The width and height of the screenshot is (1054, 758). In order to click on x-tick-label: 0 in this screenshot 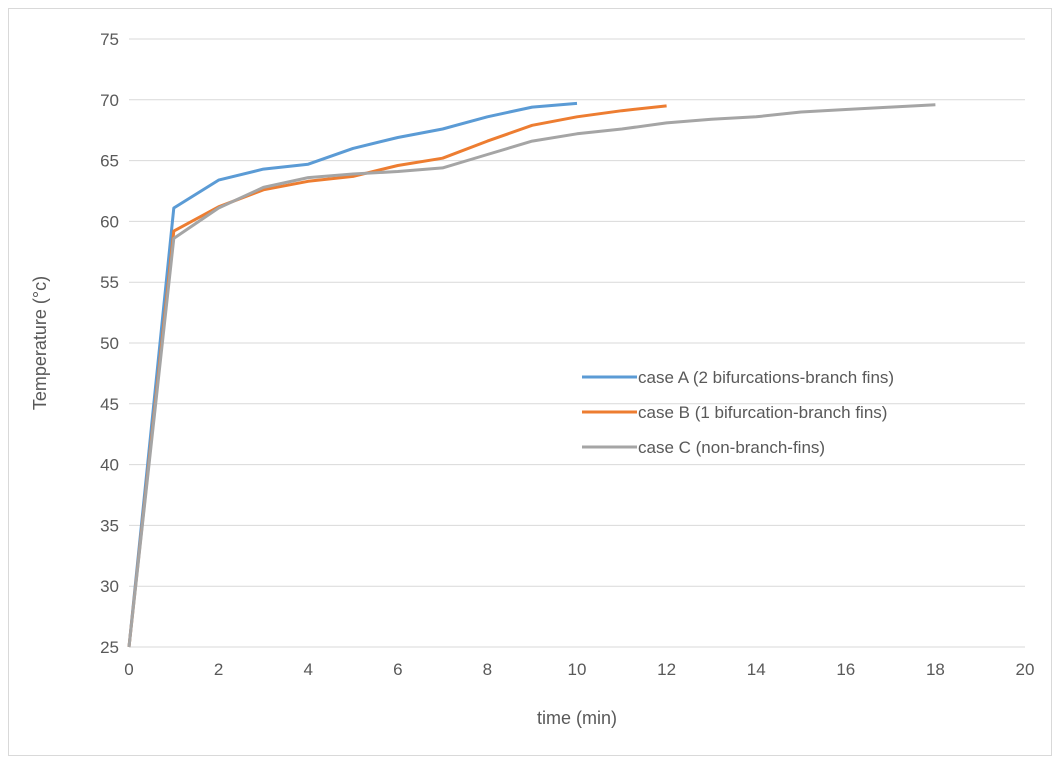, I will do `click(128, 669)`.